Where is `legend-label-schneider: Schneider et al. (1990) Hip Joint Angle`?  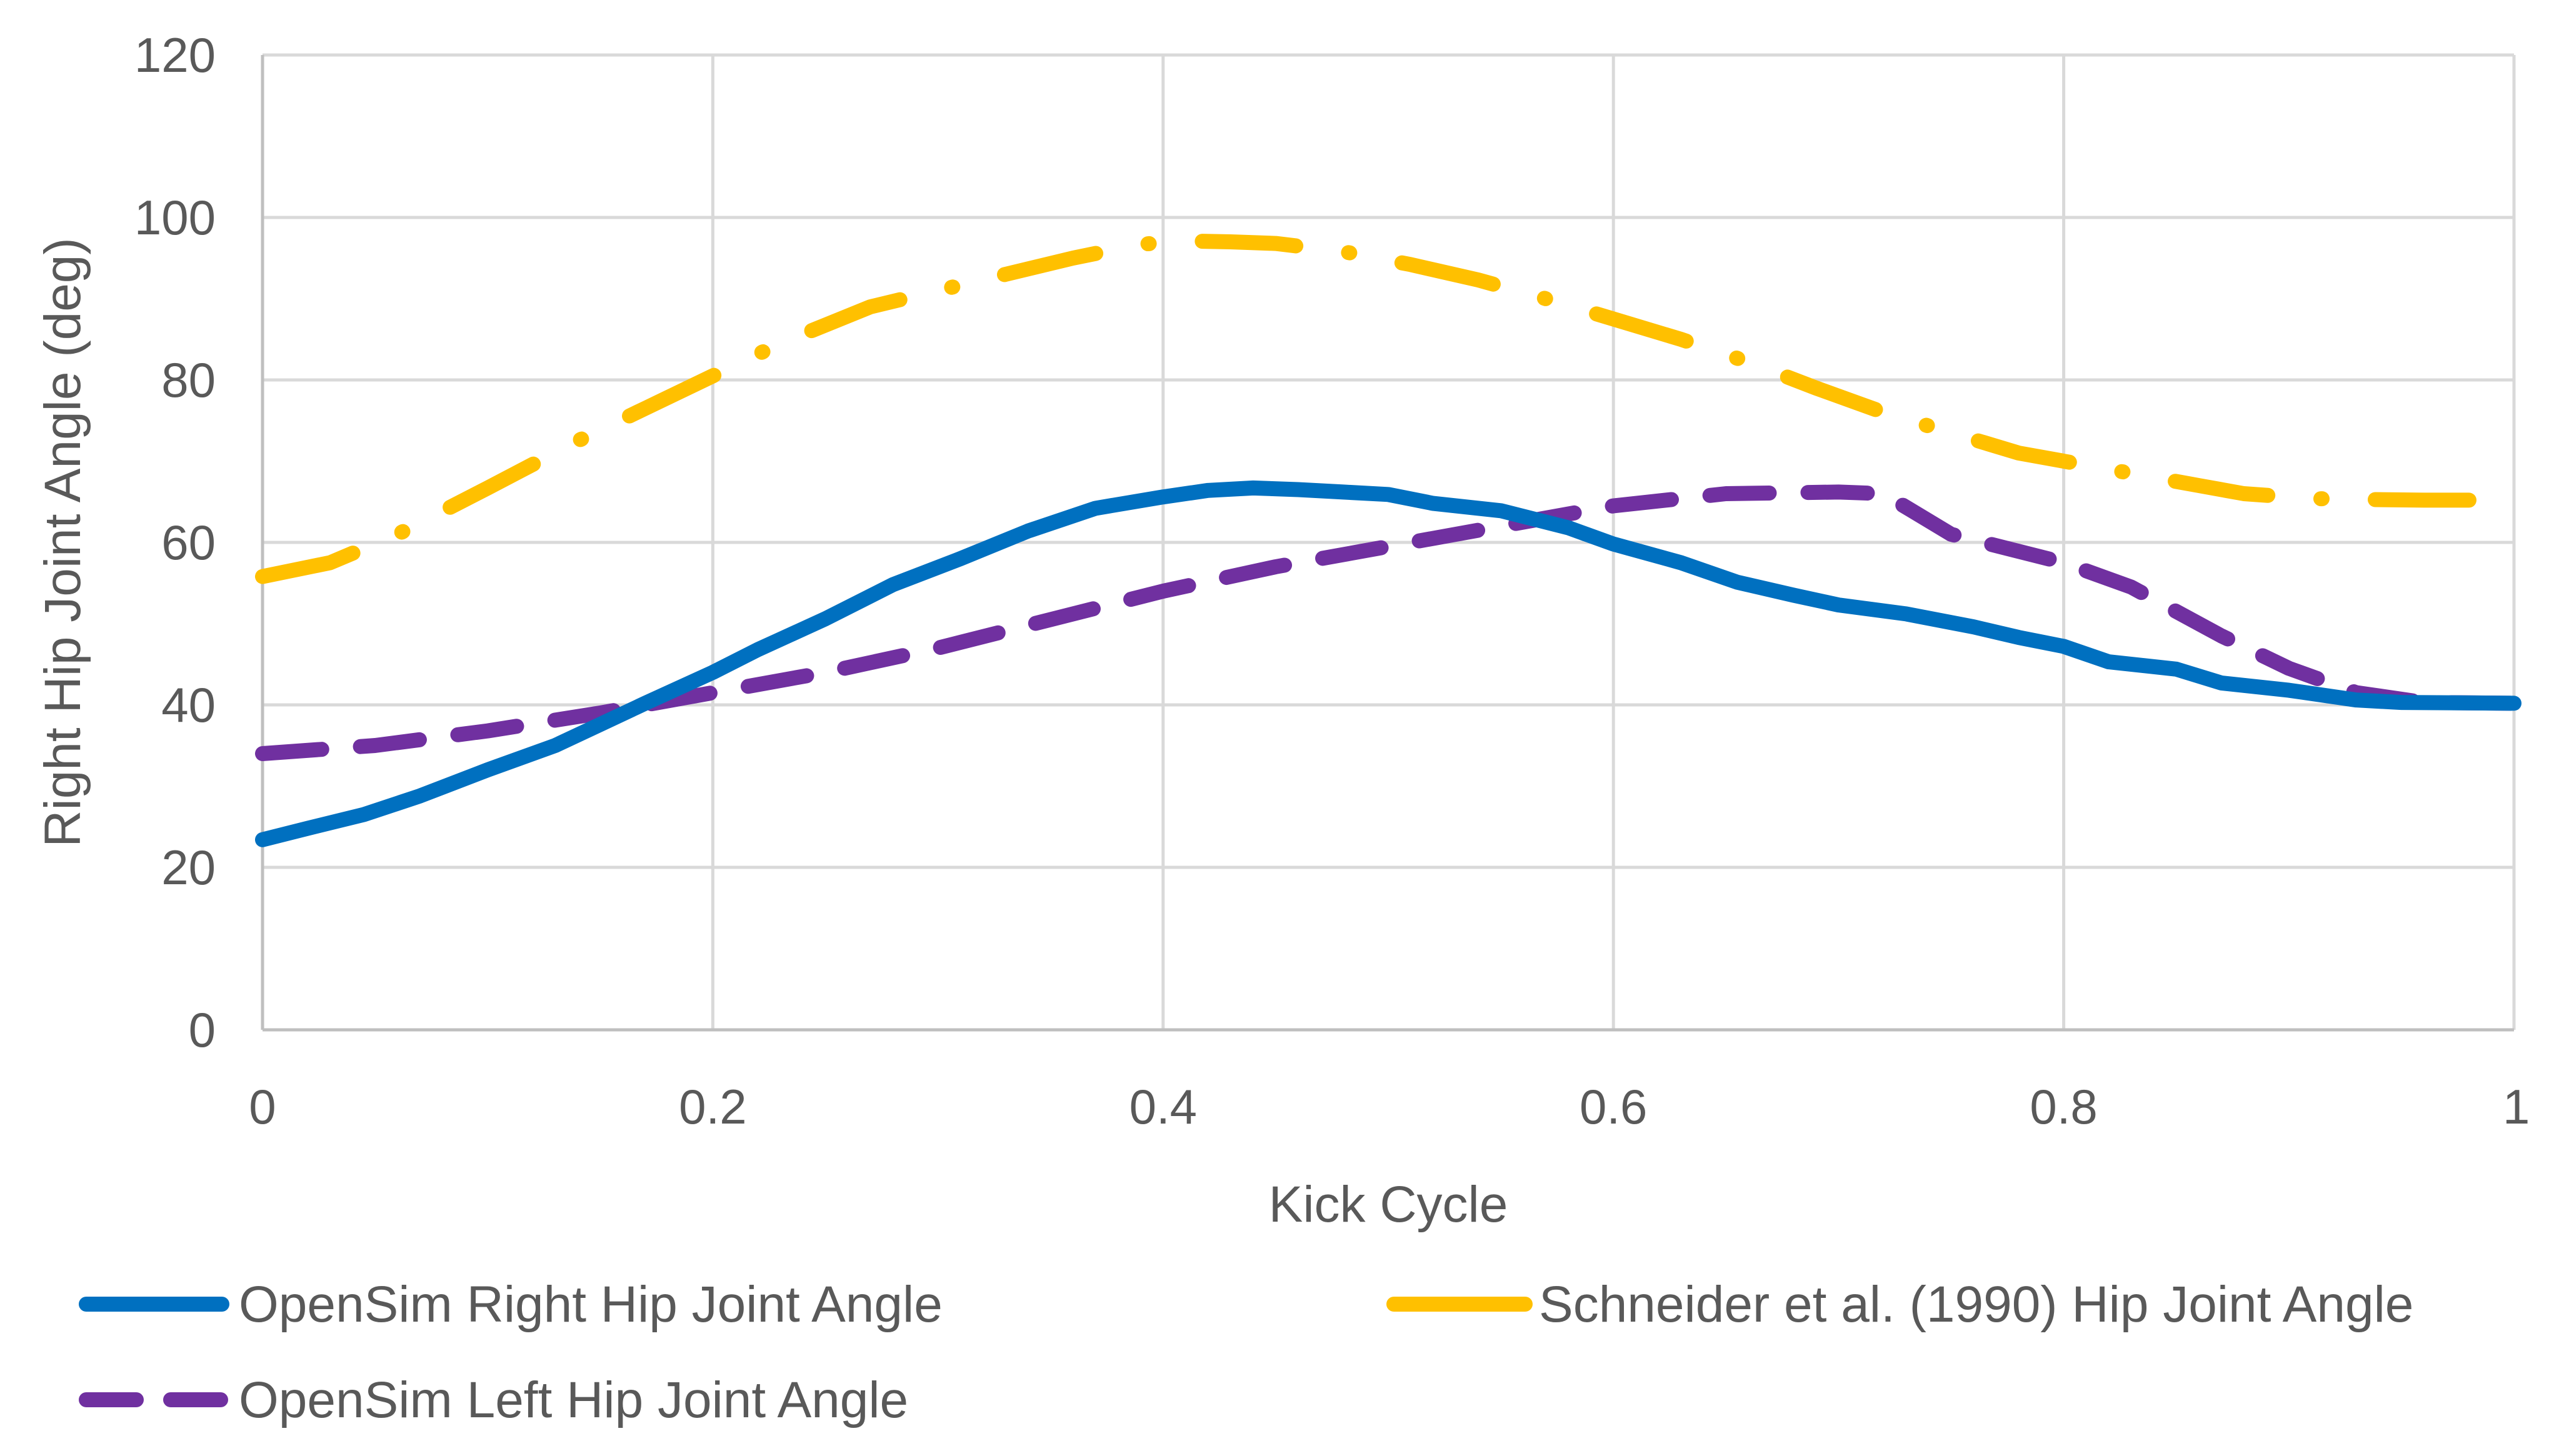
legend-label-schneider: Schneider et al. (1990) Hip Joint Angle is located at coordinates (1976, 1304).